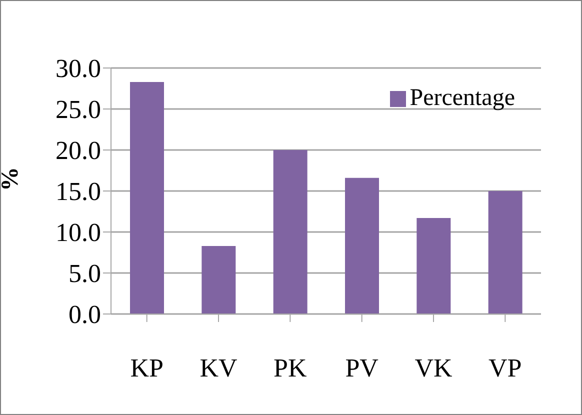 This screenshot has height=415, width=582. I want to click on legend-label: Percentage, so click(462, 98).